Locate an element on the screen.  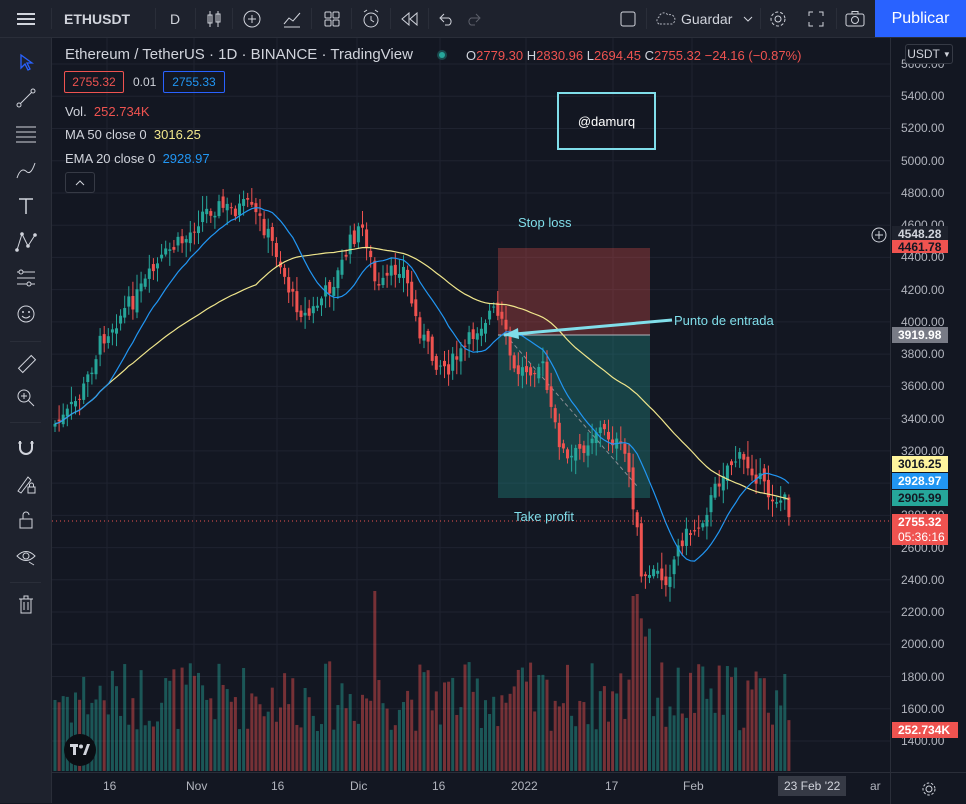
unlock-icon is located at coordinates (25, 520).